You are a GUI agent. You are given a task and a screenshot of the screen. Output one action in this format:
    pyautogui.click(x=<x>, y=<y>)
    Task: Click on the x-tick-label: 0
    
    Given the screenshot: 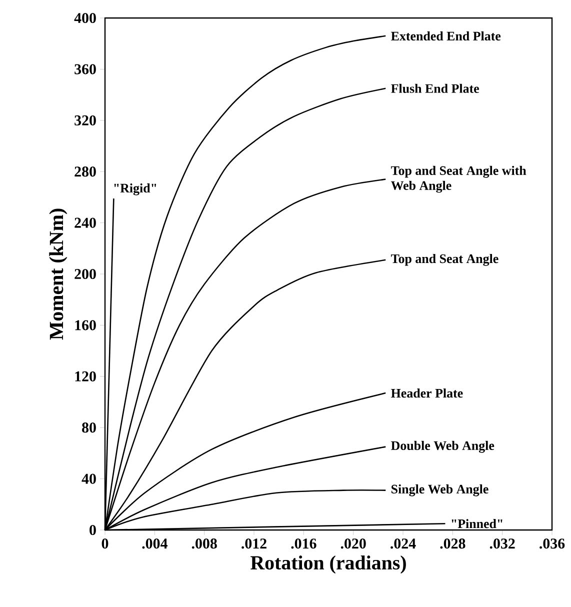 What is the action you would take?
    pyautogui.click(x=105, y=543)
    